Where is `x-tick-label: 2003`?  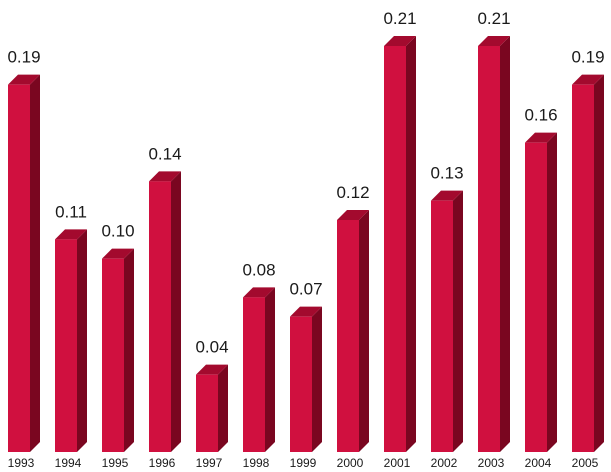 x-tick-label: 2003 is located at coordinates (491, 463).